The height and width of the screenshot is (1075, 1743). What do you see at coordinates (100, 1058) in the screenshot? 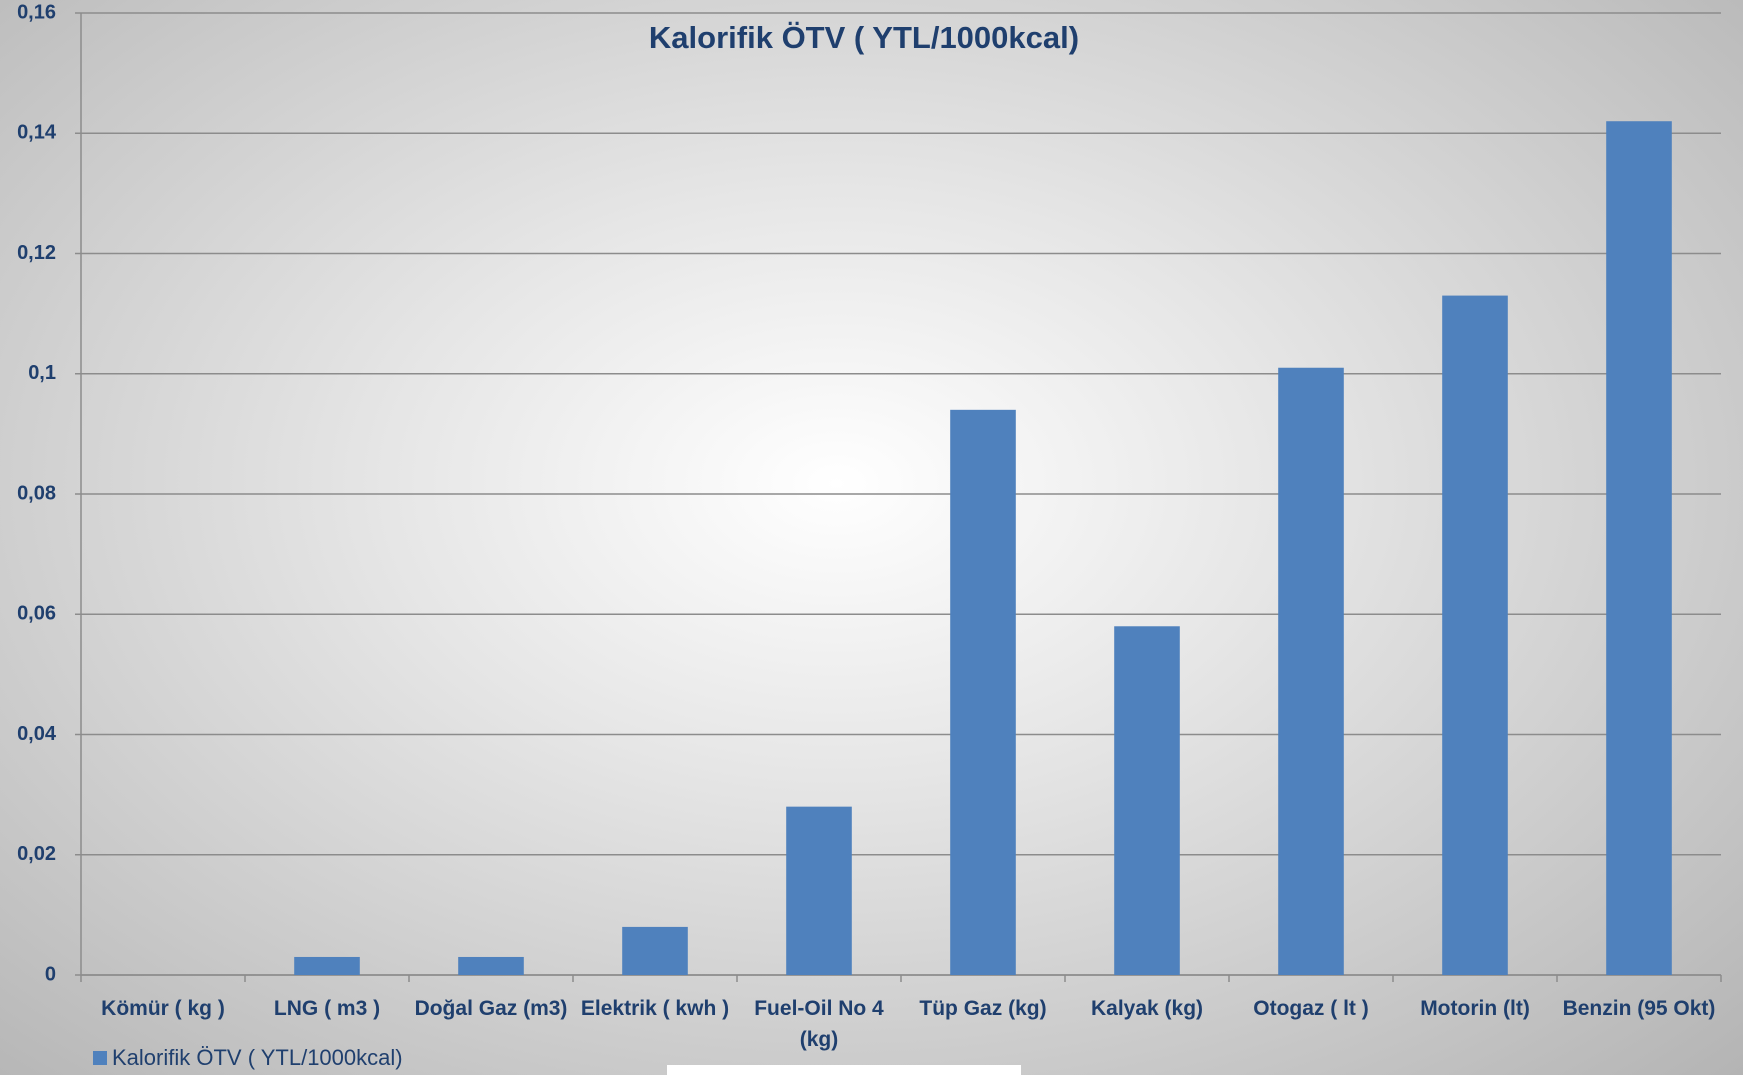
I see `legend-swatch` at bounding box center [100, 1058].